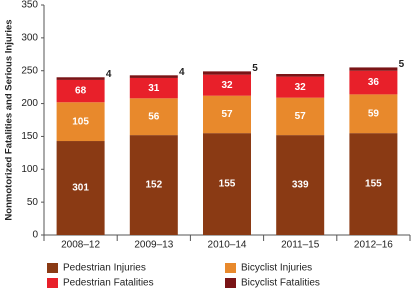 This screenshot has width=417, height=289. Describe the element at coordinates (104, 268) in the screenshot. I see `legend-label: Pedestrian Injuries` at that location.